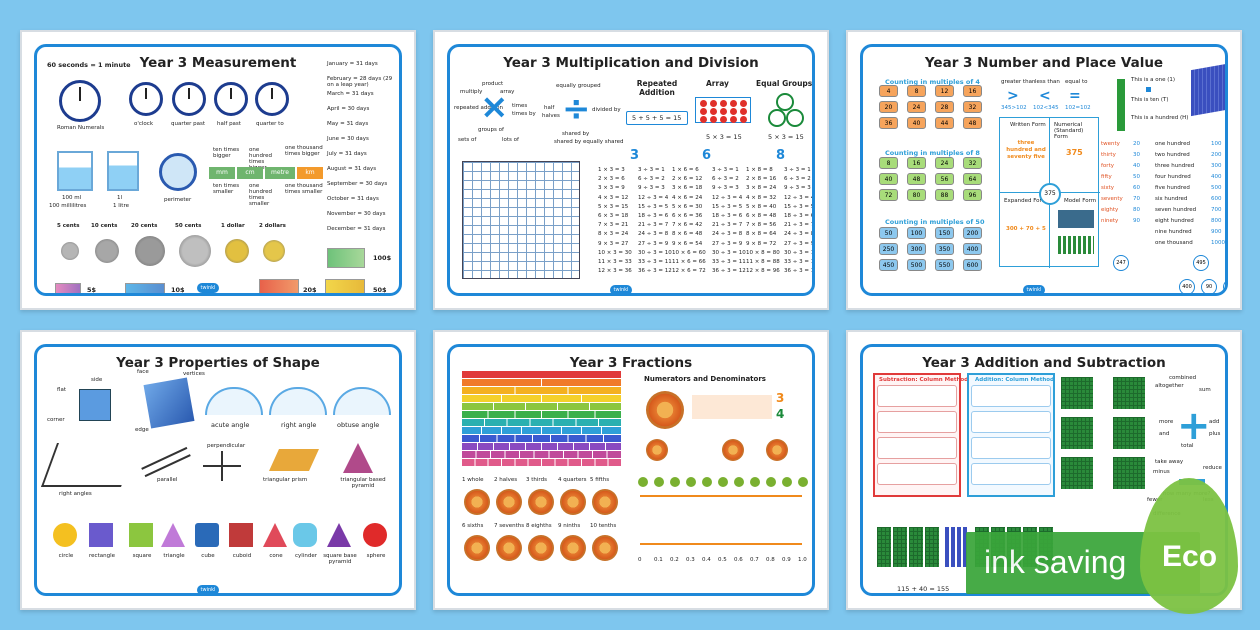  Describe the element at coordinates (1216, 188) in the screenshot. I see `hundreds-number: 500` at that location.